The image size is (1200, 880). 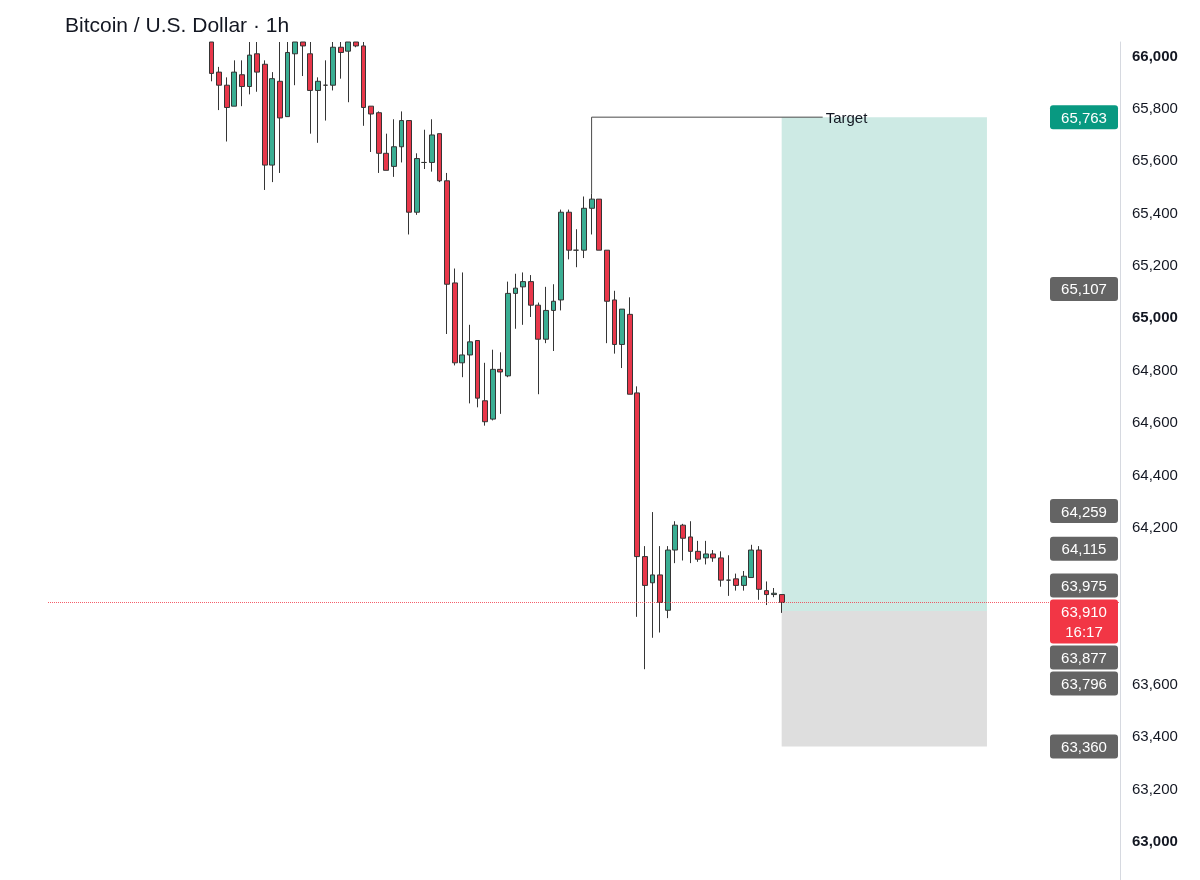 I want to click on y-tick-label: 63,200, so click(x=1155, y=788).